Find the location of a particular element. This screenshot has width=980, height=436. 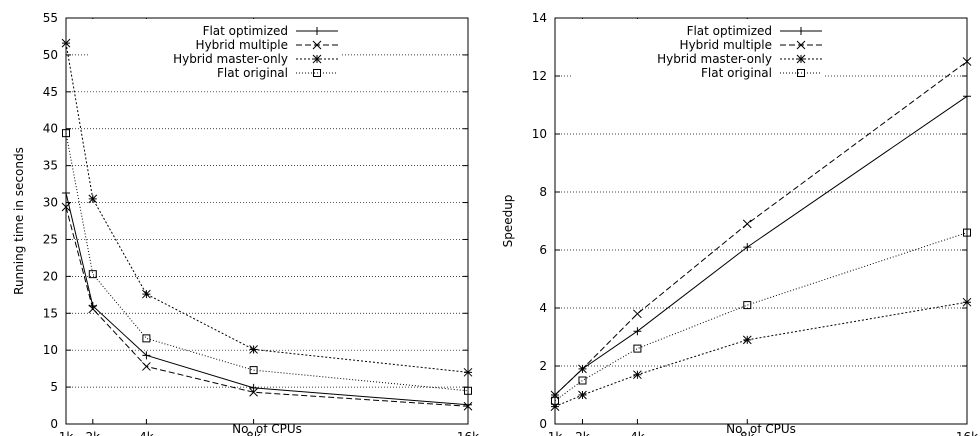

y-axis-label: Speedup is located at coordinates (508, 221).